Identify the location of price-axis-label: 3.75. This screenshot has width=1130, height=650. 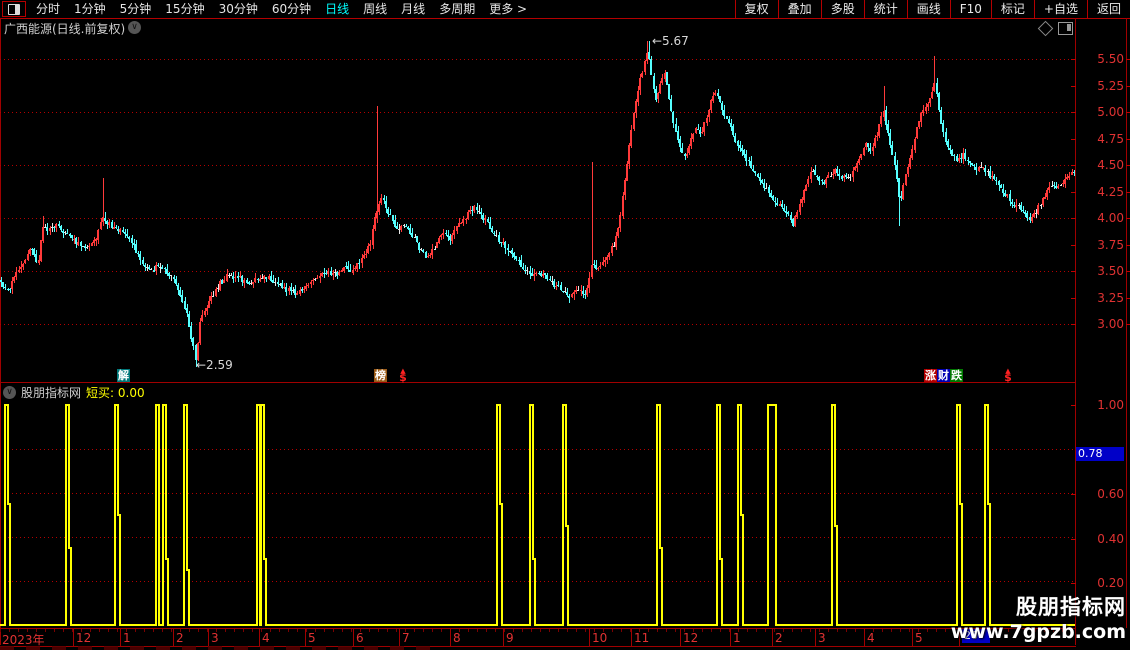
(1110, 244).